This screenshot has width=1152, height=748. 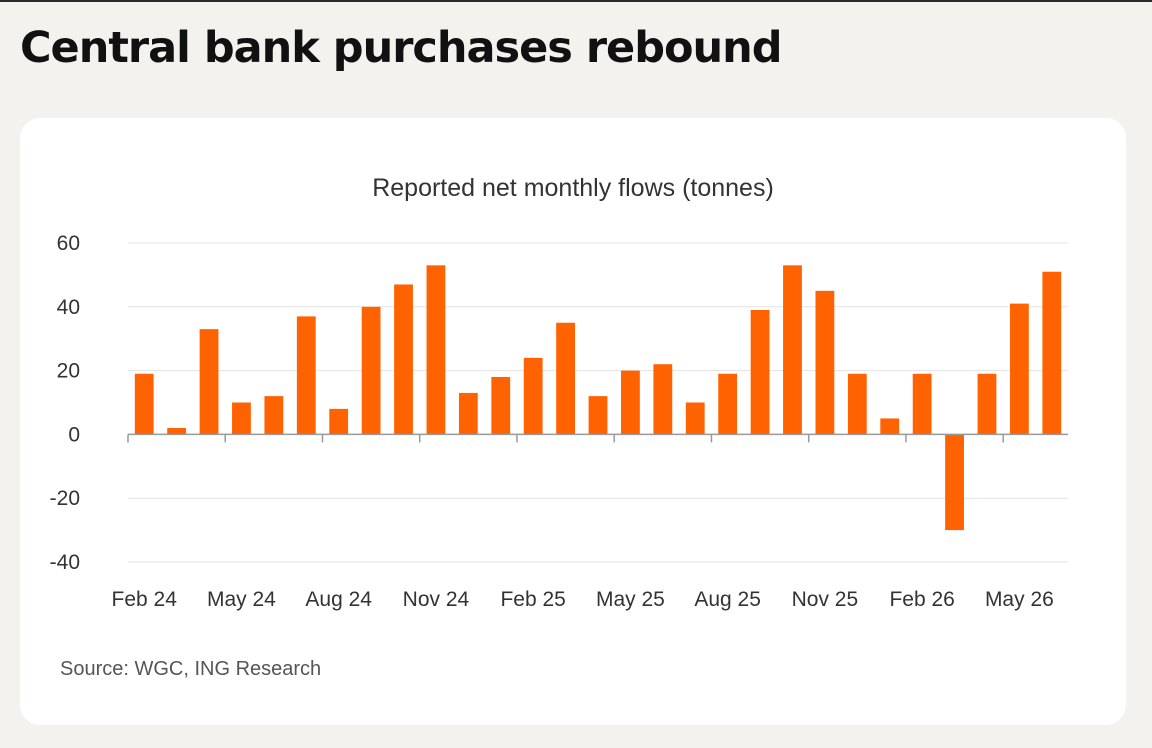 I want to click on y-tick-label: 40, so click(x=68, y=307).